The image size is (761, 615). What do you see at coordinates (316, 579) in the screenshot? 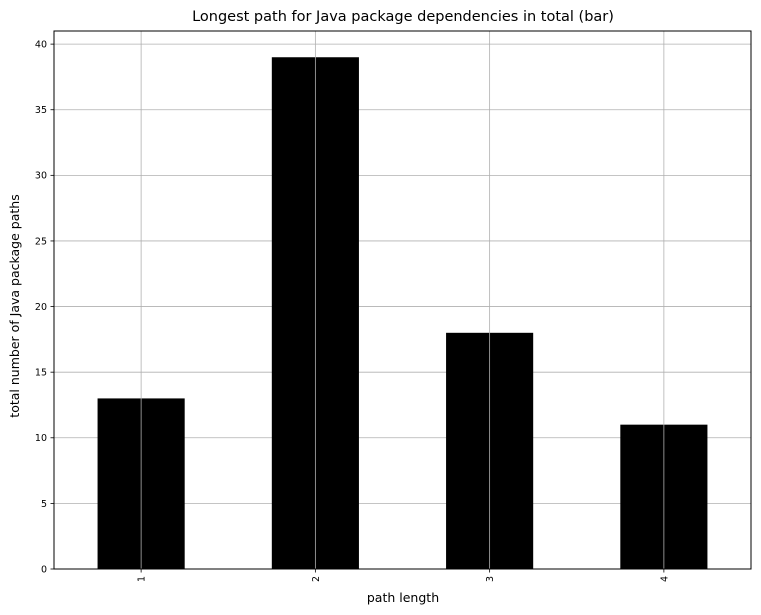
I see `x-tick-label: 2` at bounding box center [316, 579].